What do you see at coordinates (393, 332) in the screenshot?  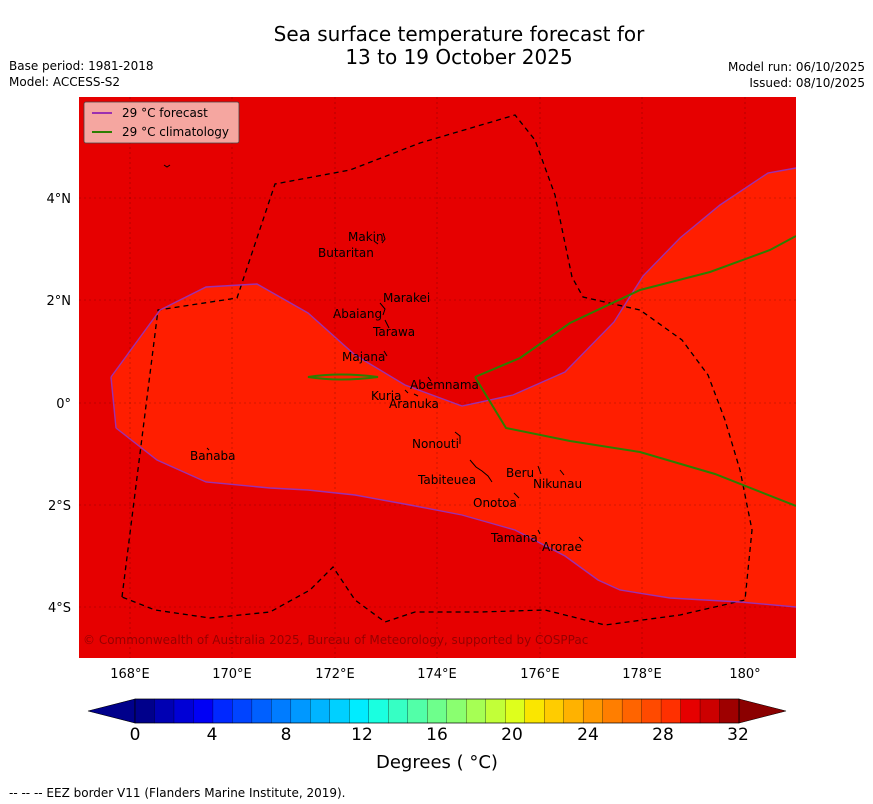 I see `island-label-tarawa: Tarawa` at bounding box center [393, 332].